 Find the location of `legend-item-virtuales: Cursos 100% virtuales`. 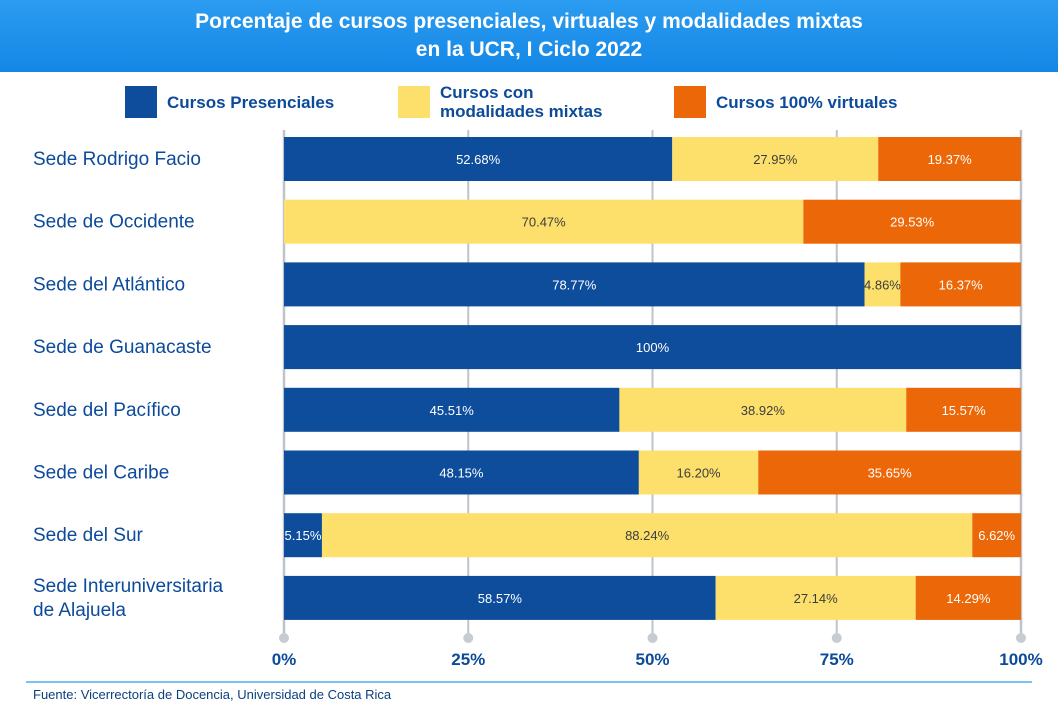

legend-item-virtuales: Cursos 100% virtuales is located at coordinates (795, 102).